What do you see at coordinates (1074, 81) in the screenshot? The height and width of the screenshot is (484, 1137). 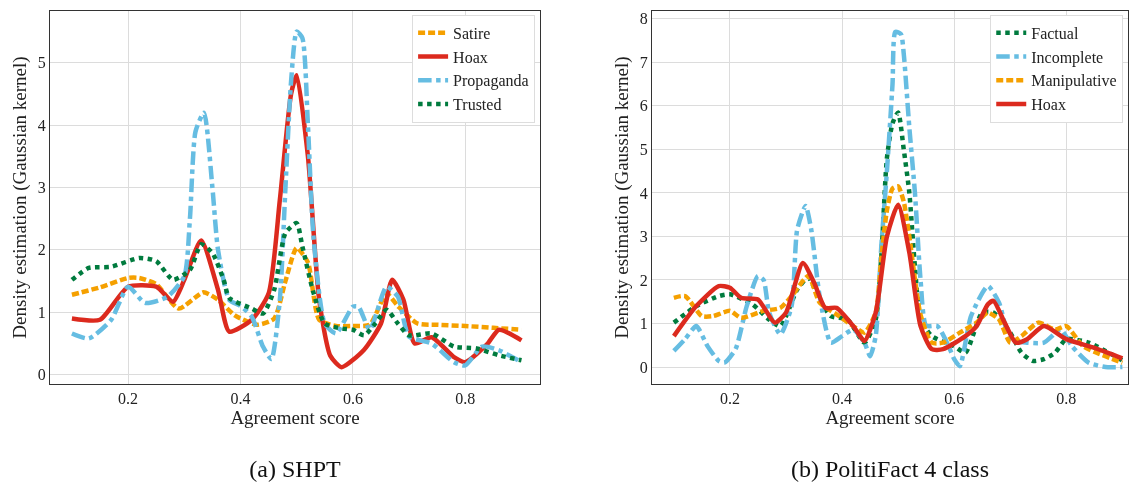 I see `legend-label: Manipulative` at bounding box center [1074, 81].